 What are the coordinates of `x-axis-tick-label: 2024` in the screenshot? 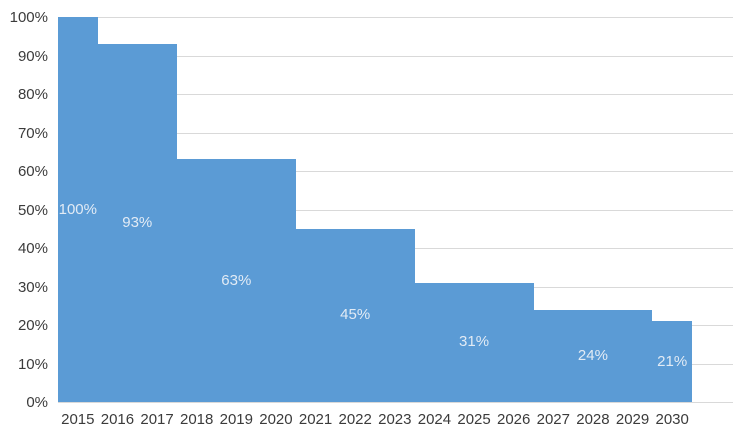 It's located at (434, 419).